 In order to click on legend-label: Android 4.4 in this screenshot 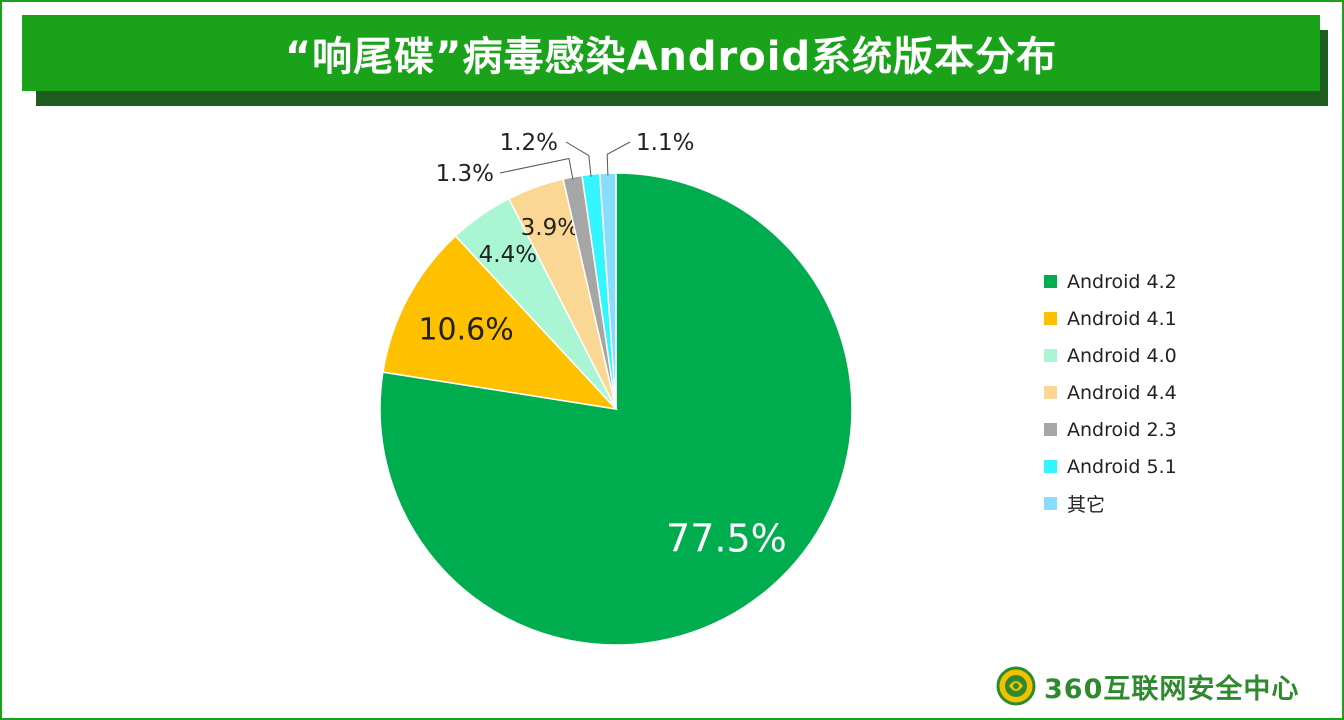, I will do `click(1122, 392)`.